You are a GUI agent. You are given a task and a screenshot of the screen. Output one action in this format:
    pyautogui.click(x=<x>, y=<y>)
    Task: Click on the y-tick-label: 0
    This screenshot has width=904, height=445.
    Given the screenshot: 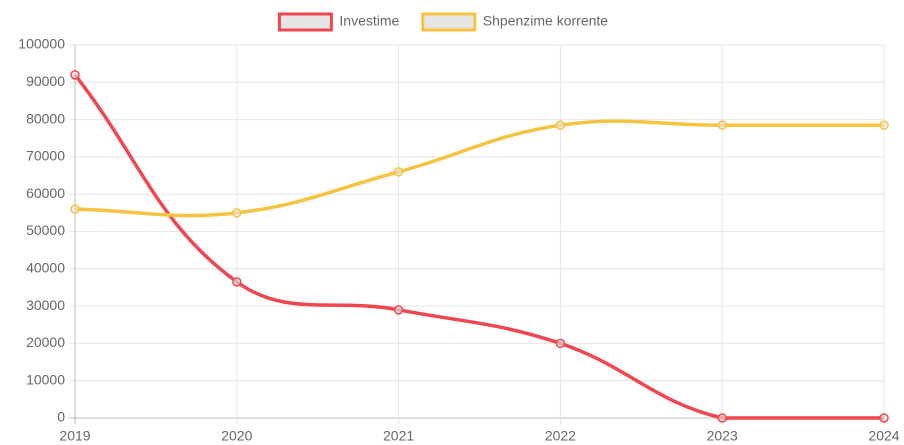 What is the action you would take?
    pyautogui.click(x=61, y=417)
    